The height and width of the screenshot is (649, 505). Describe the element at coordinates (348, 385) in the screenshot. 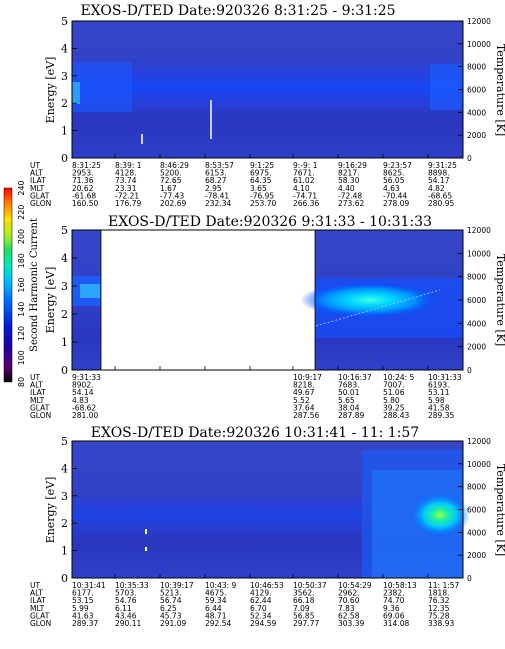

I see `table-cell: 7683.` at that location.